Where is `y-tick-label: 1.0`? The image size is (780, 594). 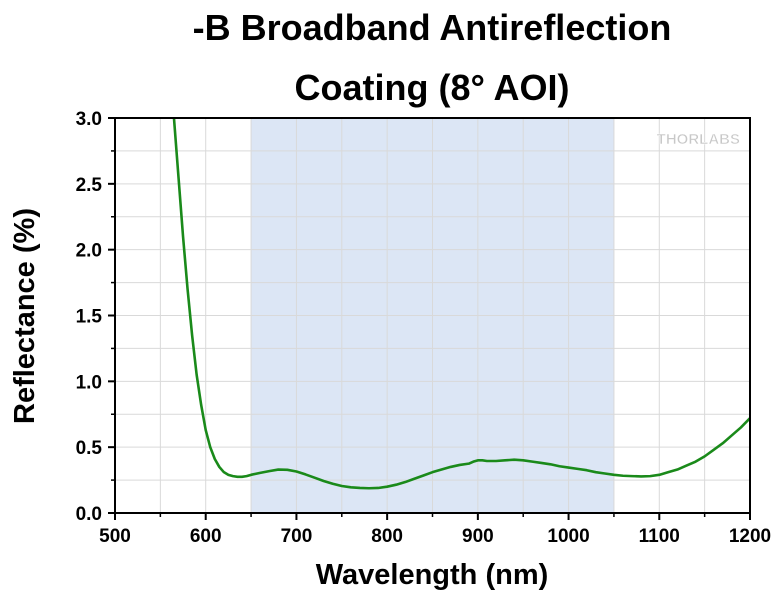
y-tick-label: 1.0 is located at coordinates (89, 382).